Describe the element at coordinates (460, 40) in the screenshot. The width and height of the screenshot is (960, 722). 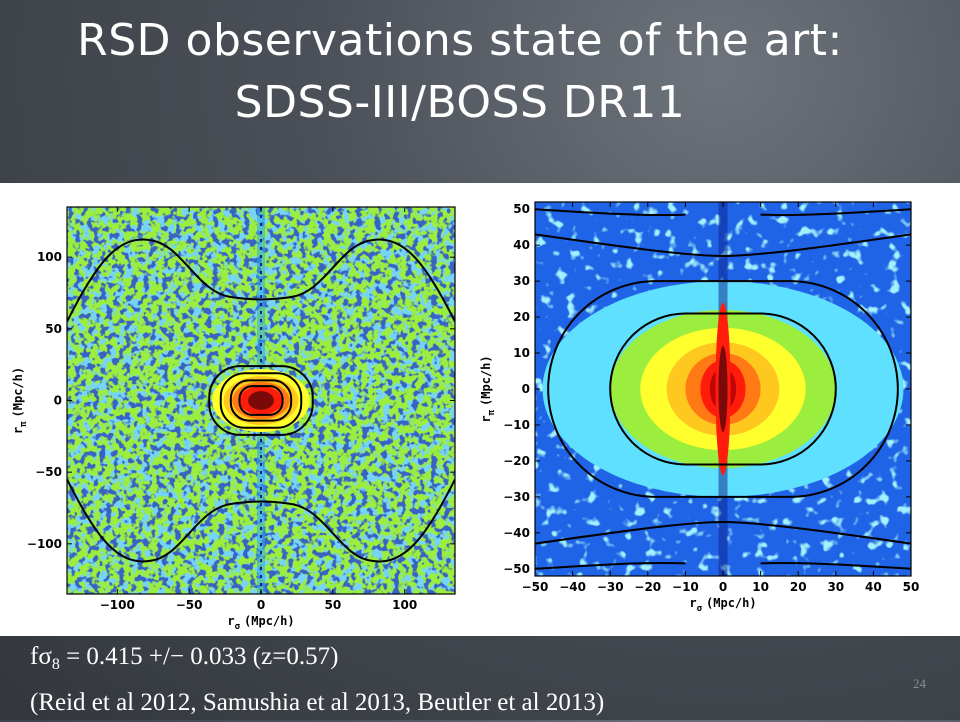
I see `title-line-1: RSD observations state of the art:` at that location.